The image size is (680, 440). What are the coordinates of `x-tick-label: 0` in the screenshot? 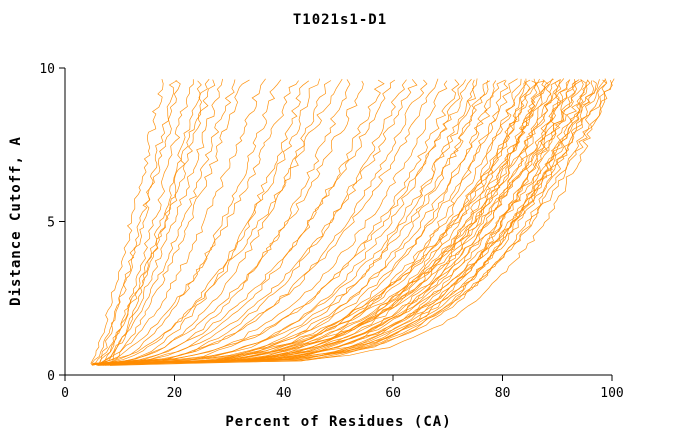 It's located at (65, 393).